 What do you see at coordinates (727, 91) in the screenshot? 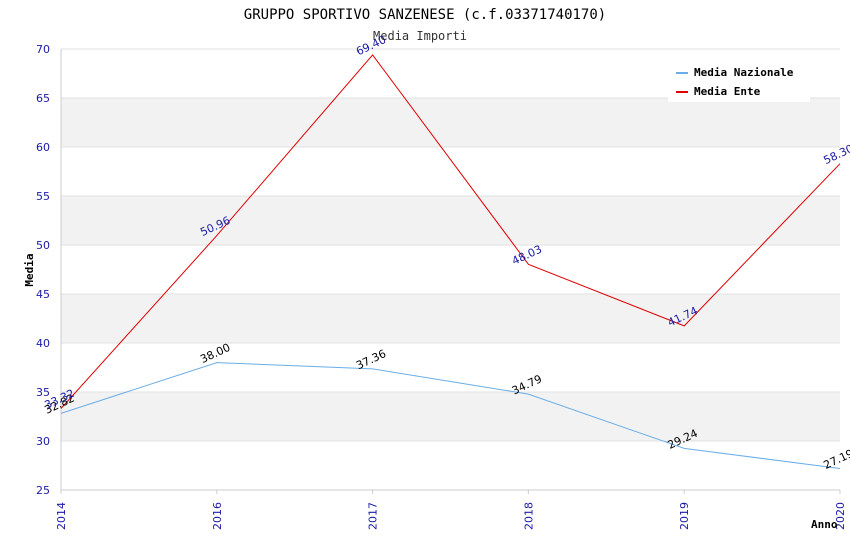
I see `legend-label: Media Ente` at bounding box center [727, 91].